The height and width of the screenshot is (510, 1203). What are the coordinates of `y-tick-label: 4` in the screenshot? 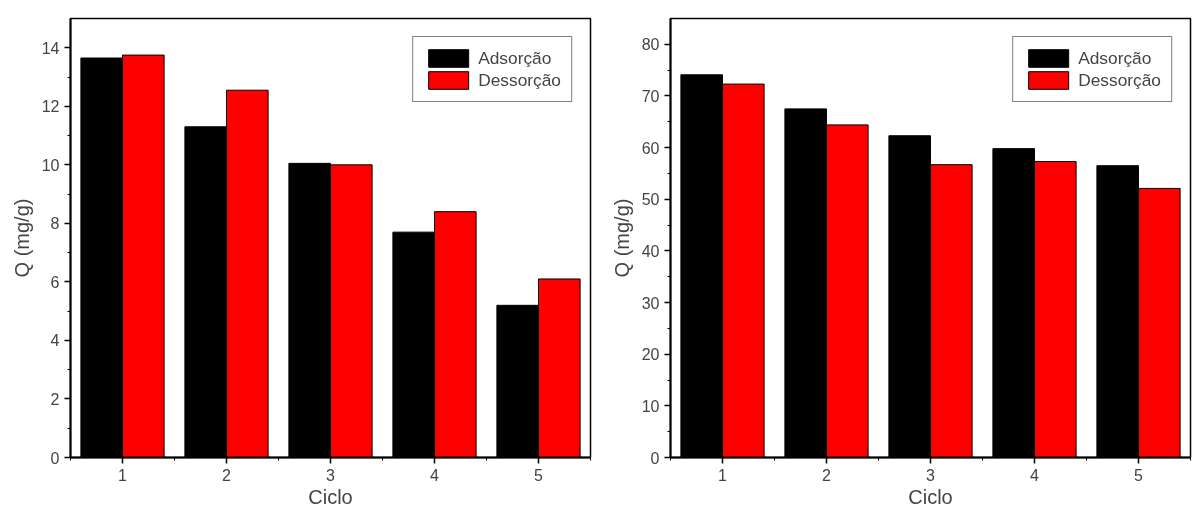 It's located at (55, 341).